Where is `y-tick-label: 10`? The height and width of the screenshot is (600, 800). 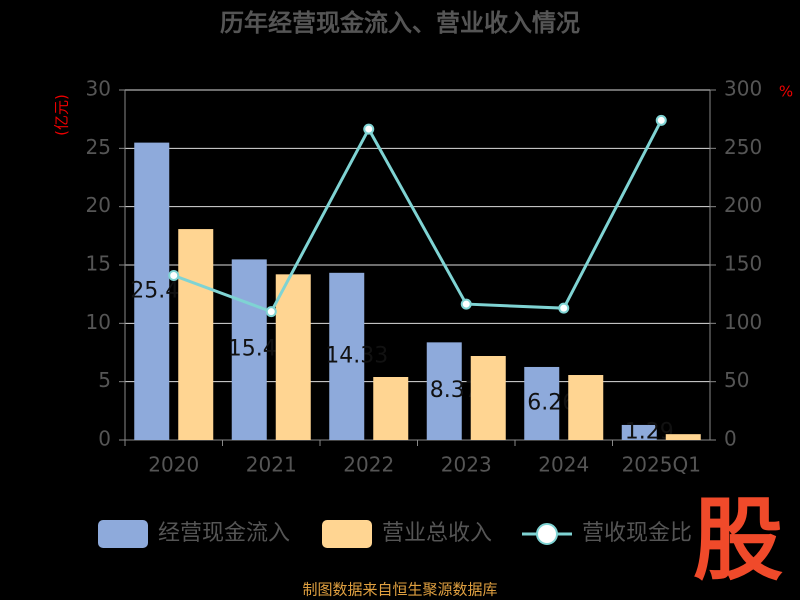
y-tick-label: 10 is located at coordinates (98, 322).